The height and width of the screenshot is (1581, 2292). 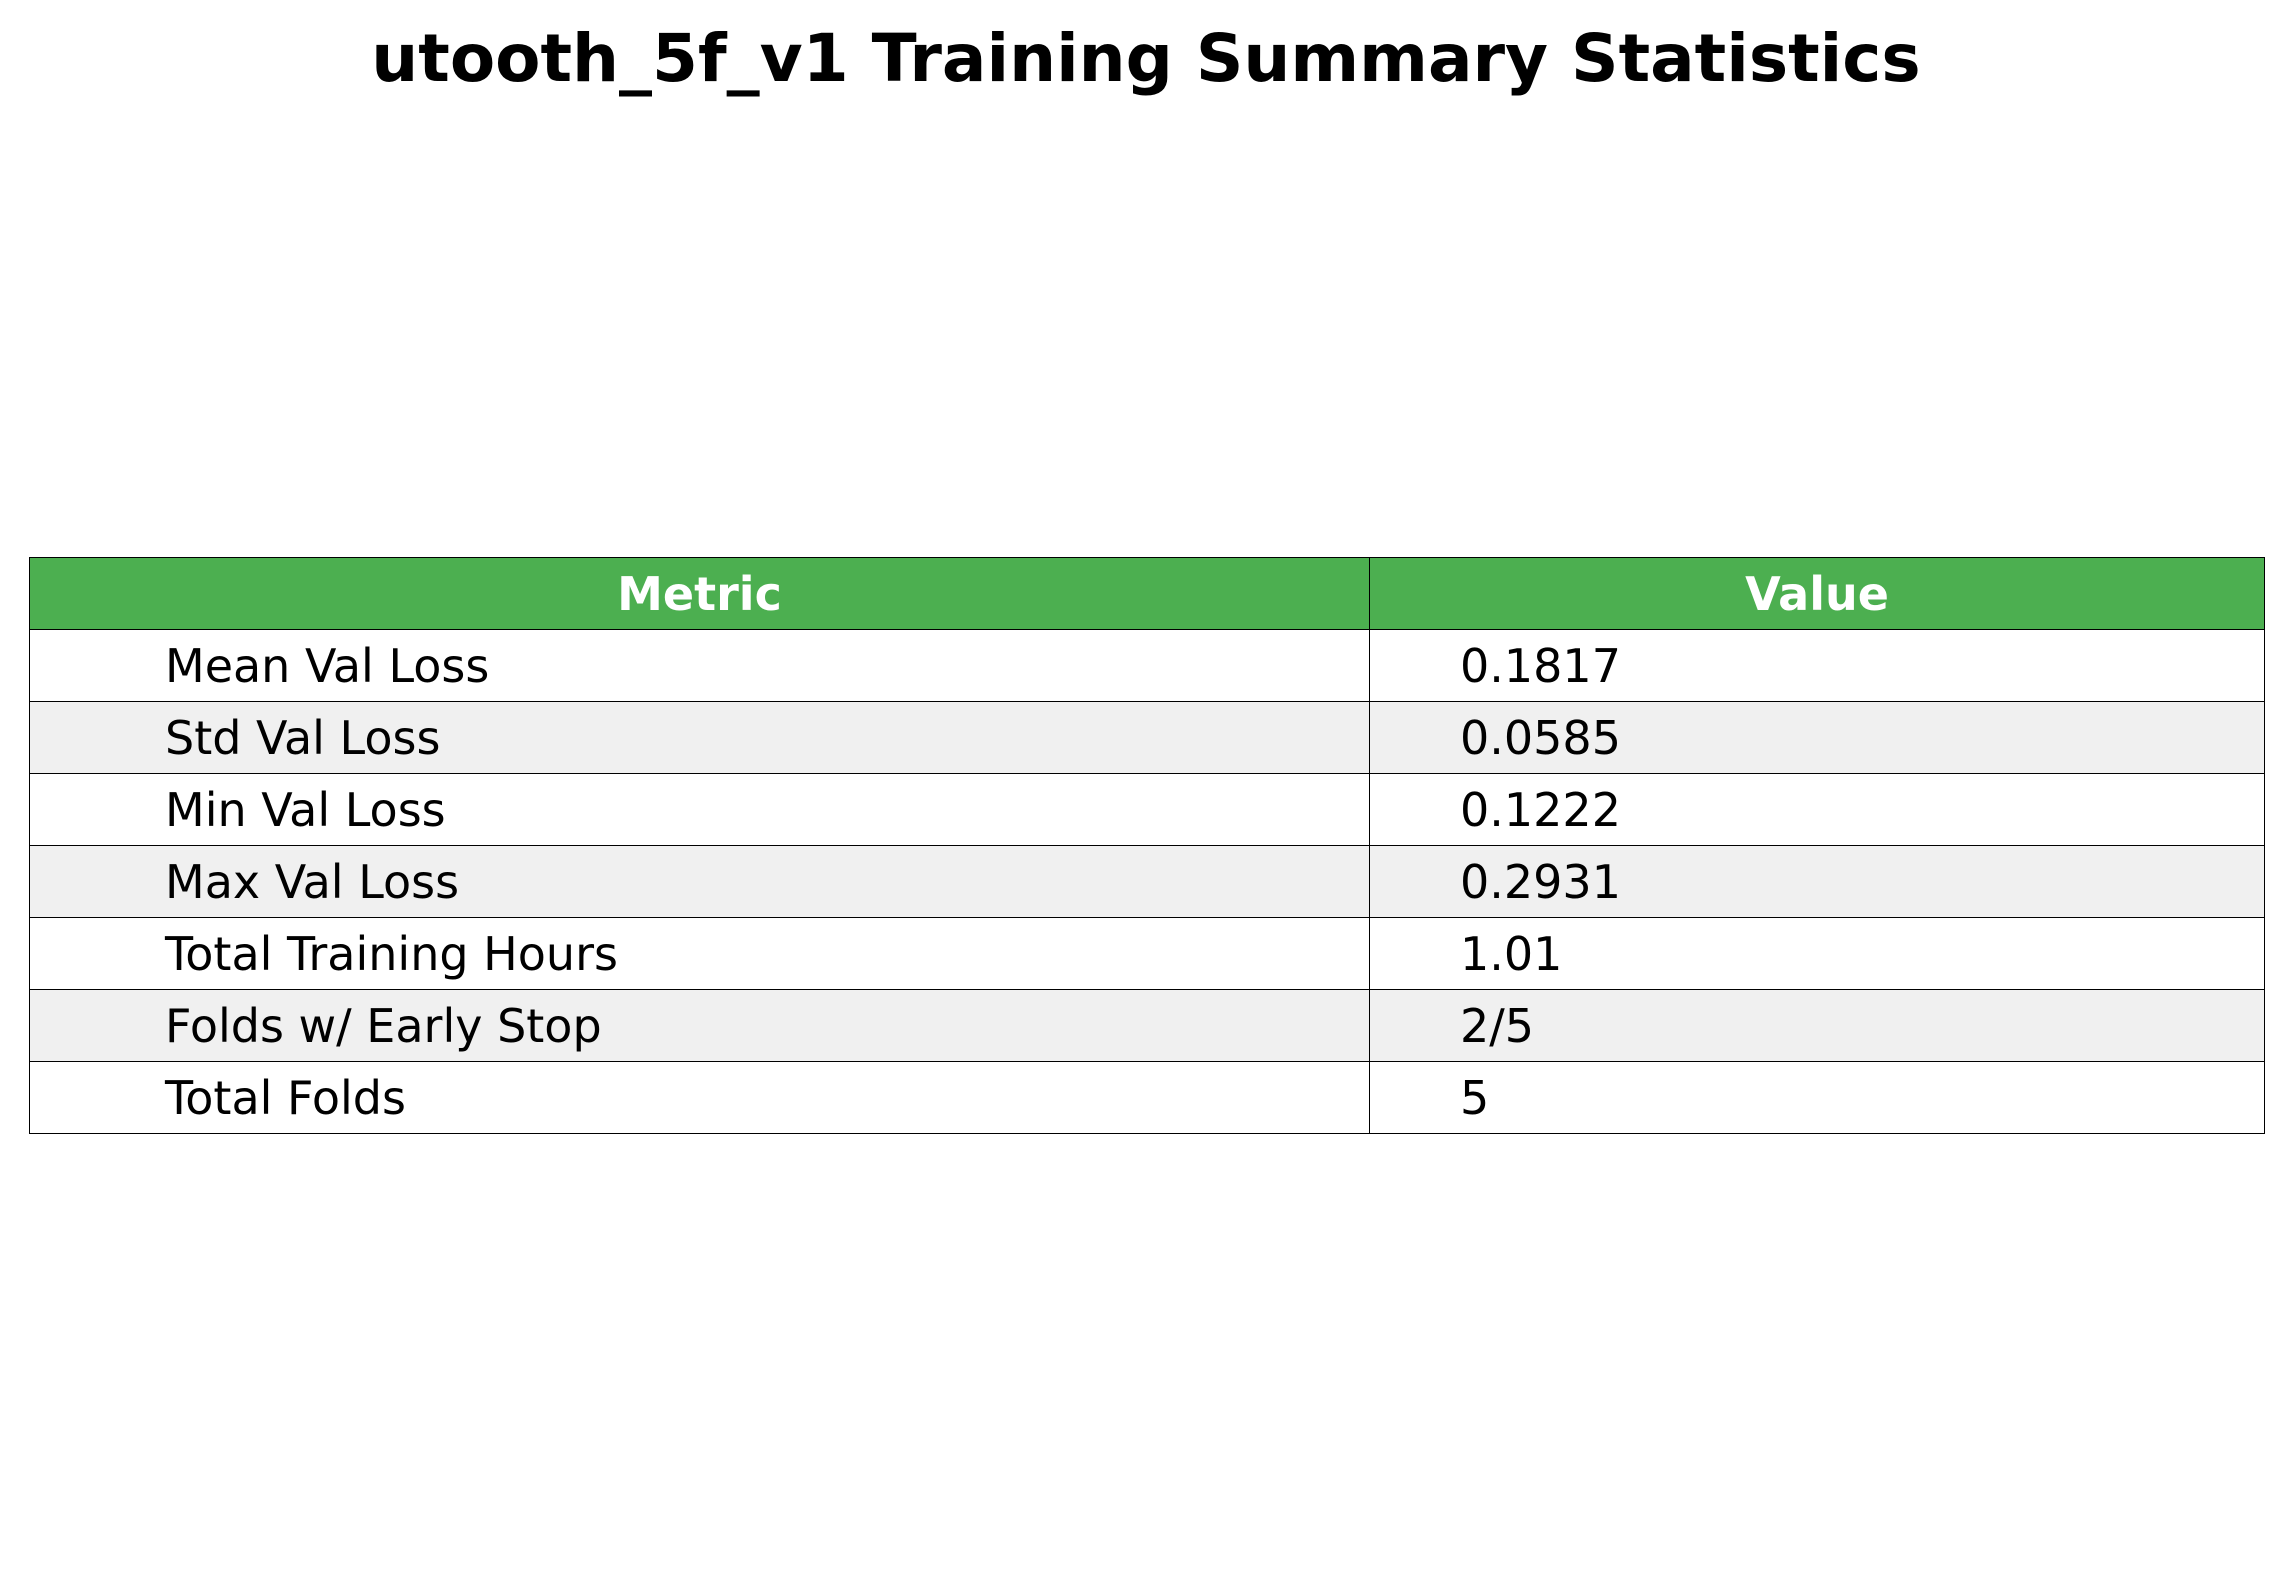 I want to click on value-cell: 0.2931, so click(x=1817, y=881).